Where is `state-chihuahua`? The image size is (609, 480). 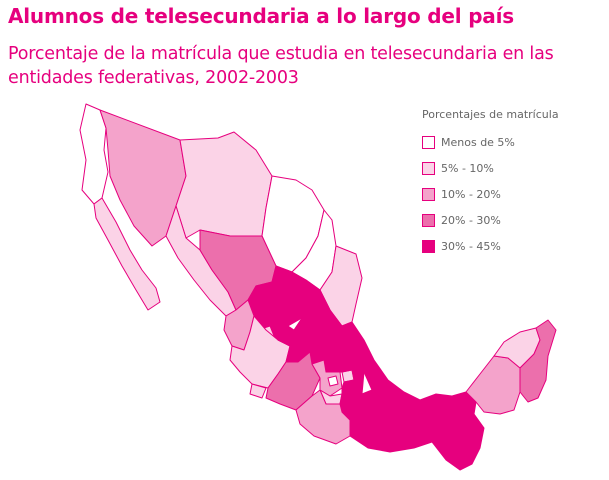 state-chihuahua is located at coordinates (224, 185).